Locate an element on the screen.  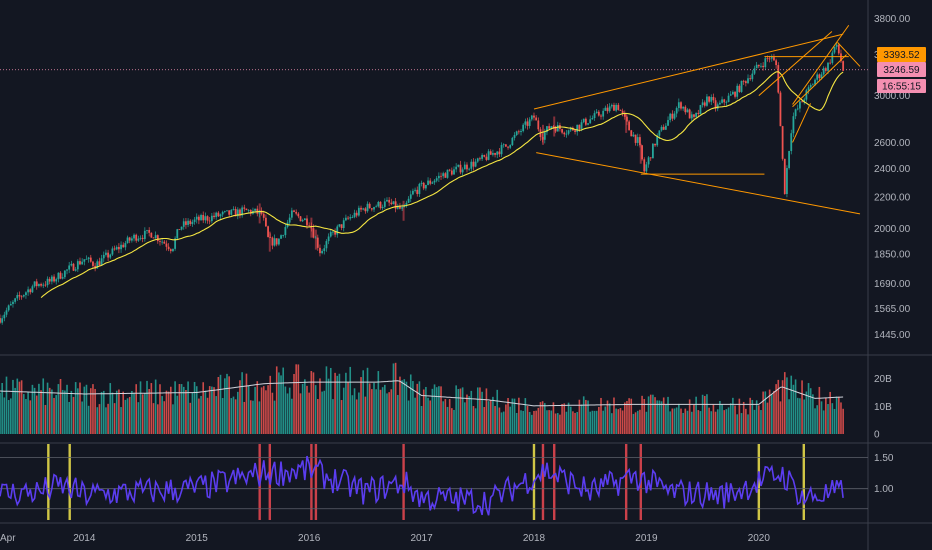
countdown-badge-text: 16:55:15 is located at coordinates (901, 87).